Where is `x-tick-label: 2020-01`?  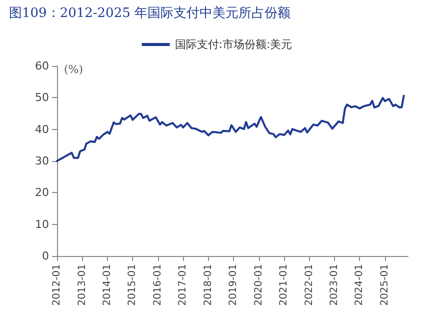 x-tick-label: 2020-01 is located at coordinates (258, 285).